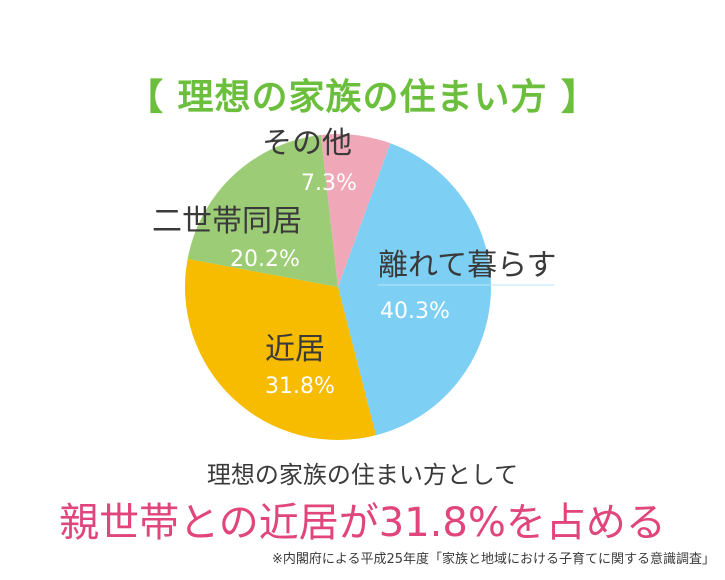 Image resolution: width=725 pixels, height=580 pixels. I want to click on slice-label-4: その他, so click(307, 143).